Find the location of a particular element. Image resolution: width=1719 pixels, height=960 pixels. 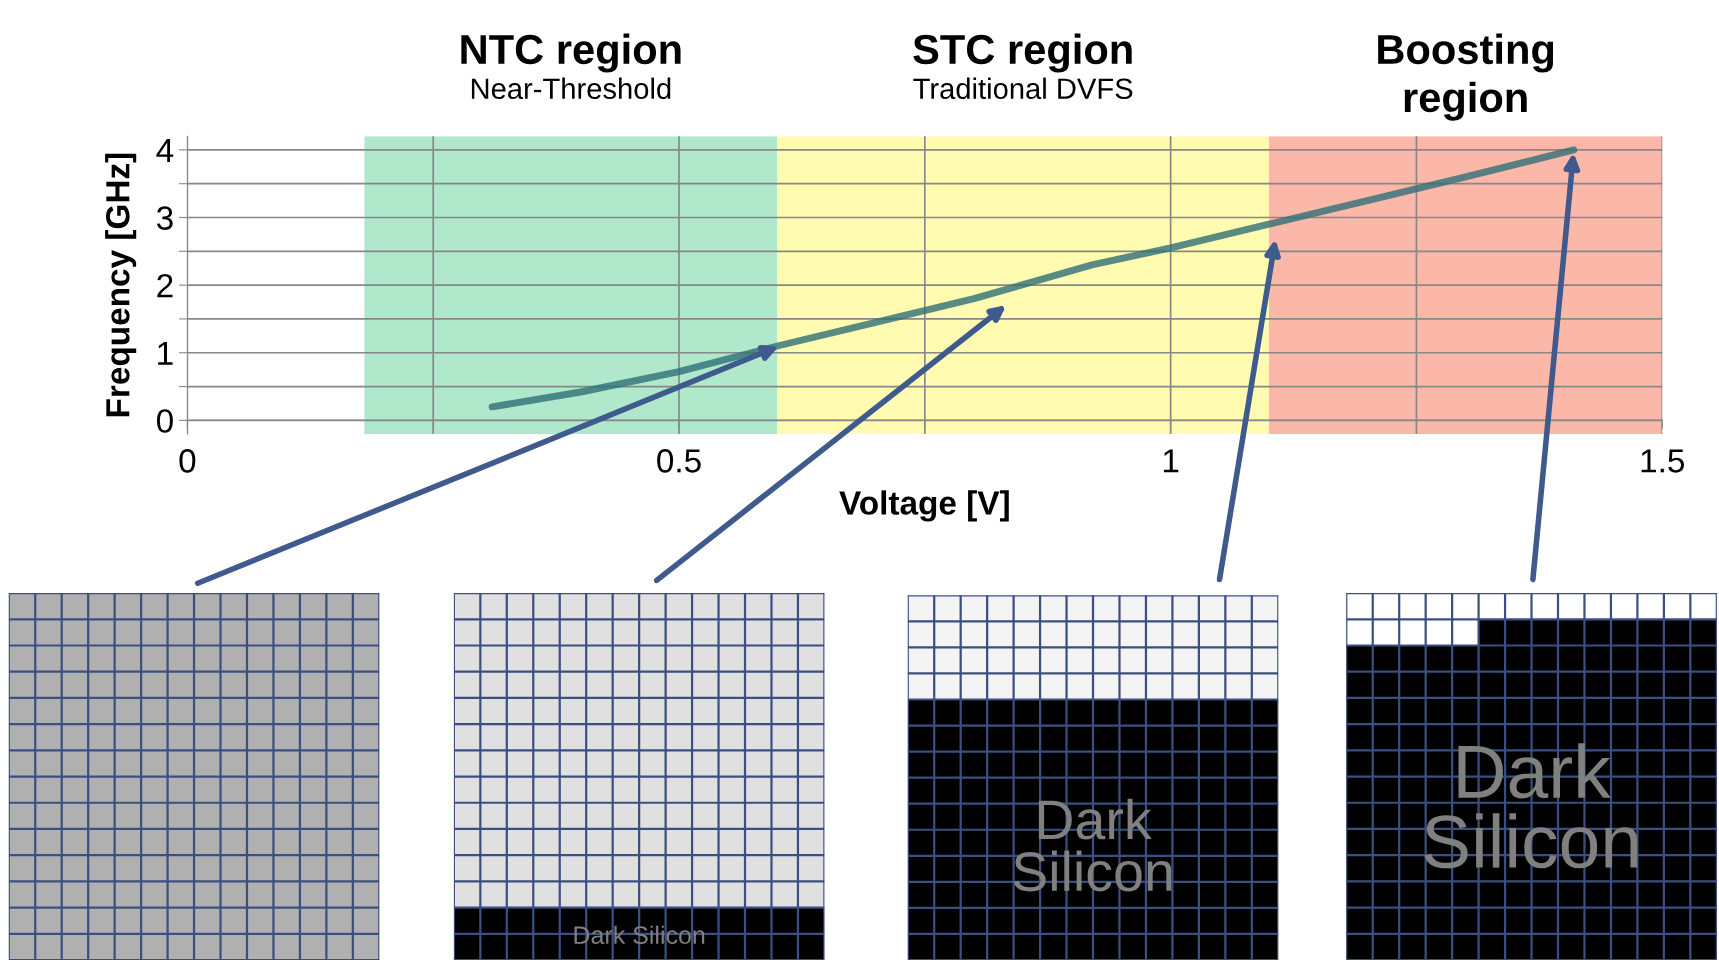

band-label: NTC region is located at coordinates (571, 53).